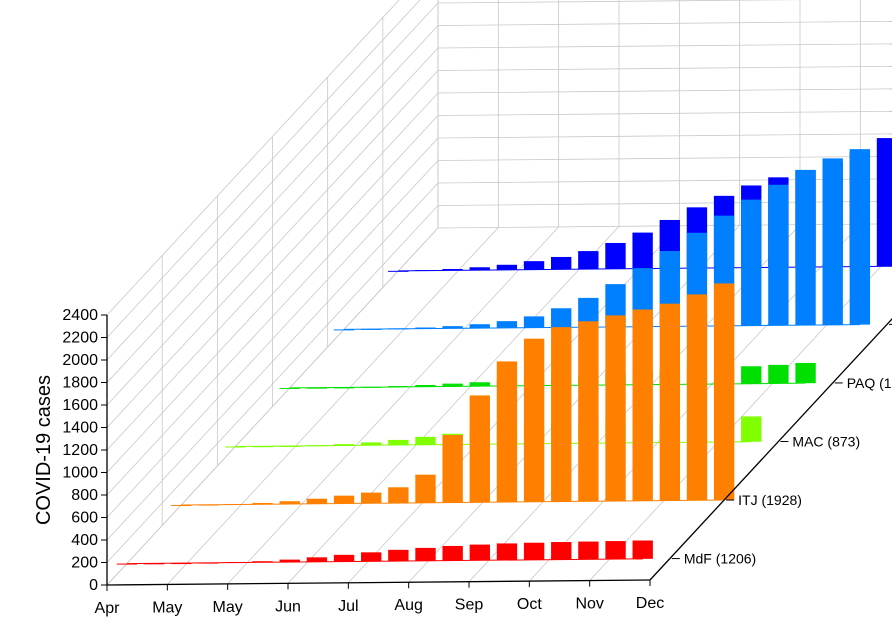 The height and width of the screenshot is (625, 892). I want to click on x-tick-label: Jun, so click(288, 606).